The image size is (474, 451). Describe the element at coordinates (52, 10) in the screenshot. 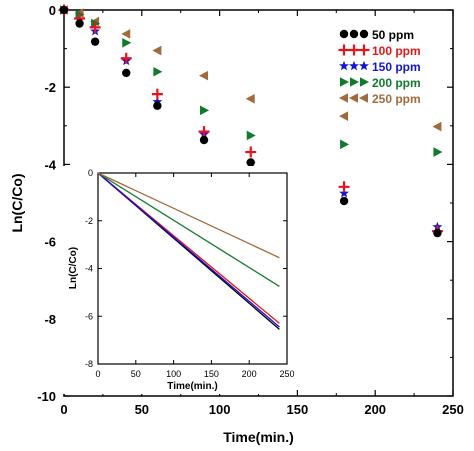

I see `y-tick-label: 0` at that location.